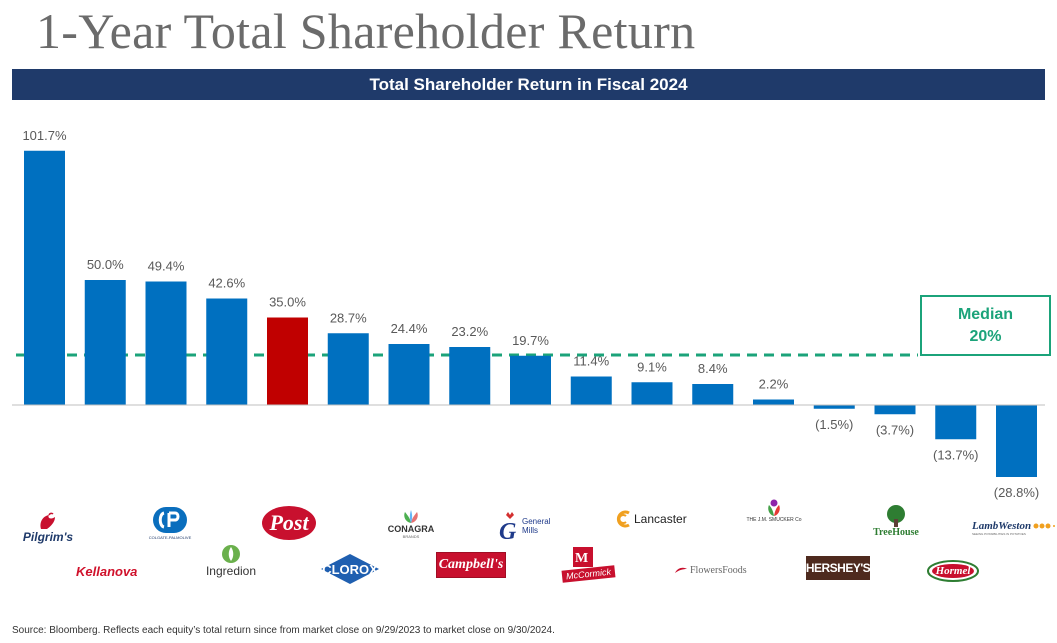 Image resolution: width=1057 pixels, height=643 pixels. What do you see at coordinates (530, 340) in the screenshot?
I see `bar-label-8: 19.7%` at bounding box center [530, 340].